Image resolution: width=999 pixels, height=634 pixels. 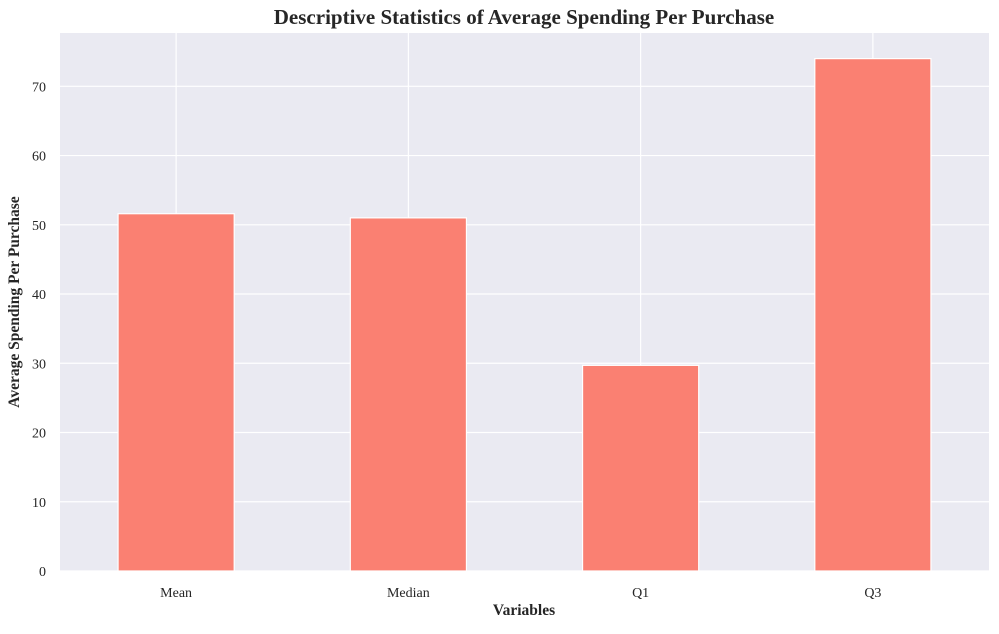 I want to click on y-axis-label: Average Spending Per Purchase, so click(x=14, y=302).